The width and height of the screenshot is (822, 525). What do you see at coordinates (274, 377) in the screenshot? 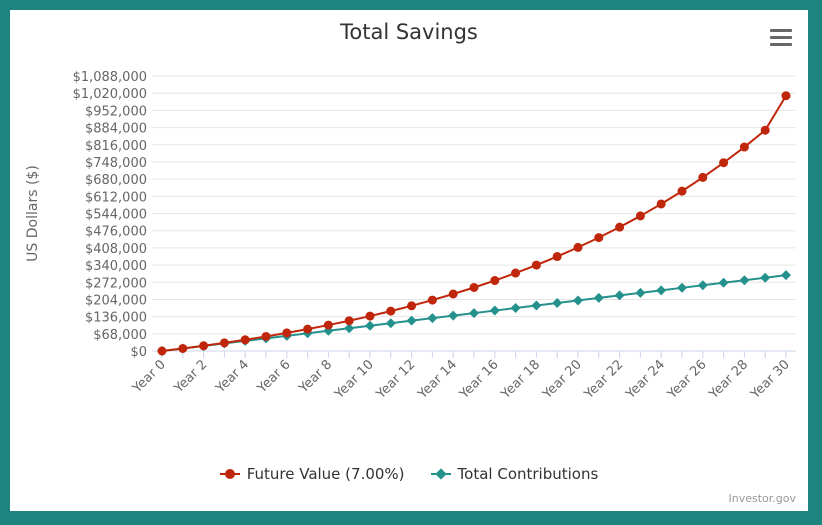
I see `x-tick-label: Year 6` at bounding box center [274, 377].